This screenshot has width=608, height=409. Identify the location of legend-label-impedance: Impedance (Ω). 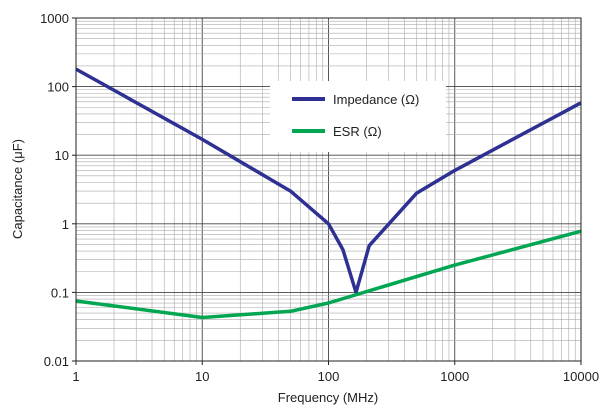
(376, 99).